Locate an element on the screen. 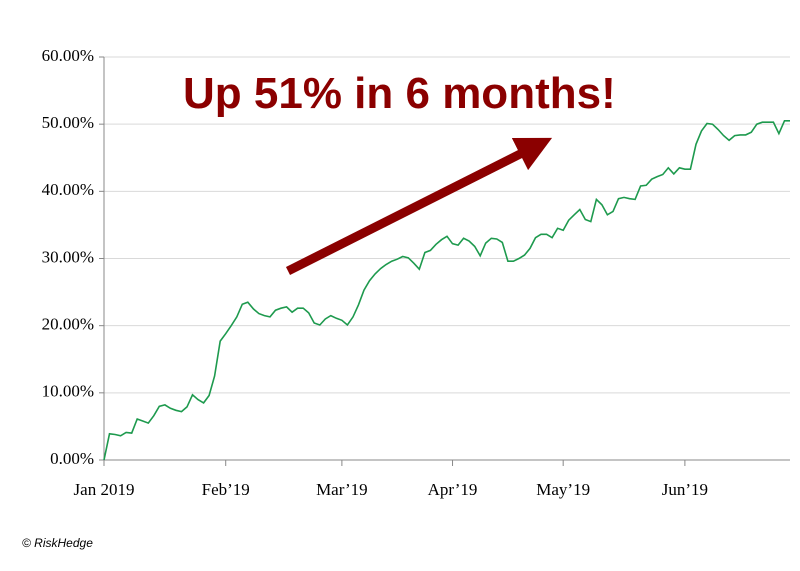 The height and width of the screenshot is (571, 800). x-tick-label: Feb’19 is located at coordinates (226, 489).